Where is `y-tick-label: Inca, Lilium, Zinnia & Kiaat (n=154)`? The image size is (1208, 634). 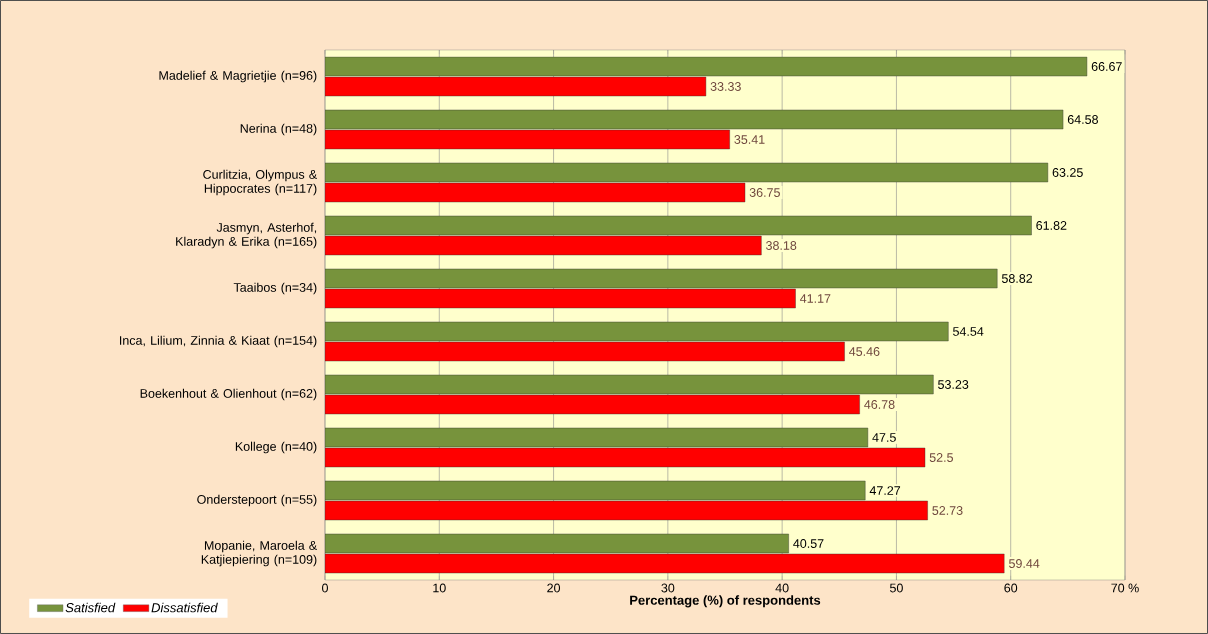 y-tick-label: Inca, Lilium, Zinnia & Kiaat (n=154) is located at coordinates (218, 341).